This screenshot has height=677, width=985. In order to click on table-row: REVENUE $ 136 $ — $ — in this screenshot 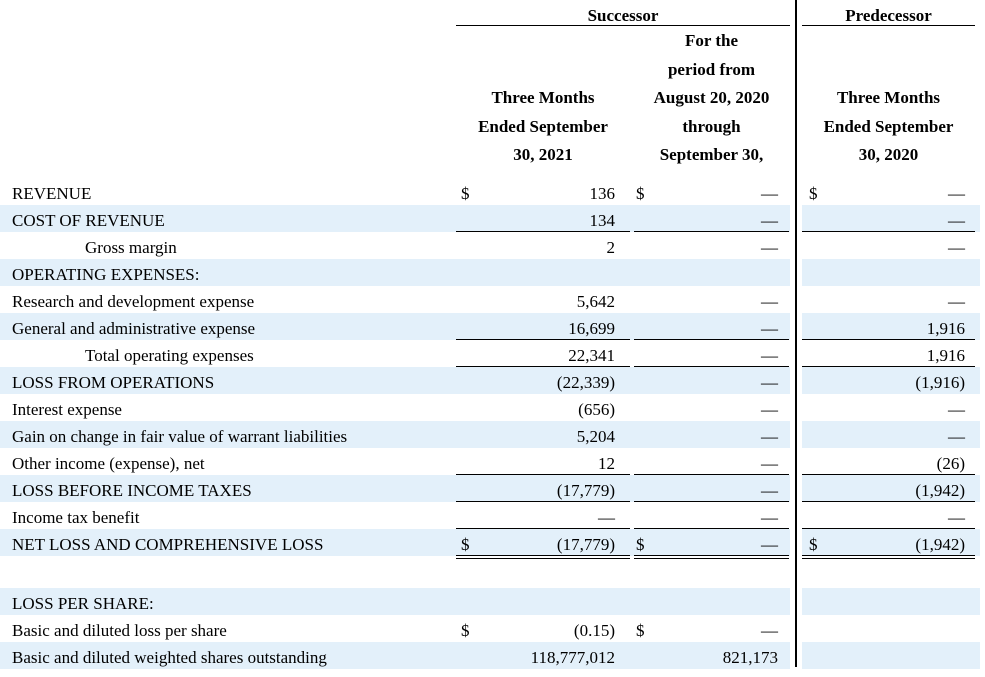, I will do `click(490, 191)`.